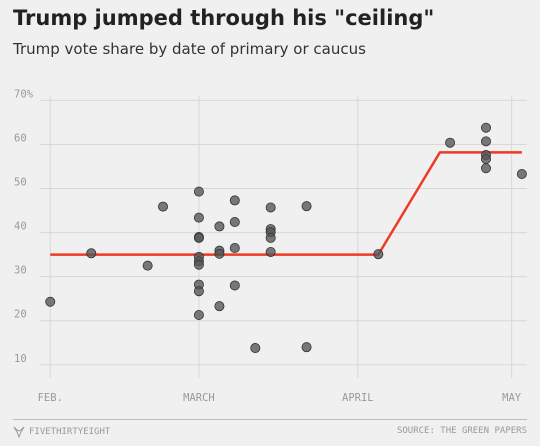 The height and width of the screenshot is (446, 540). Describe the element at coordinates (20, 227) in the screenshot. I see `y-tick-label: 40` at that location.